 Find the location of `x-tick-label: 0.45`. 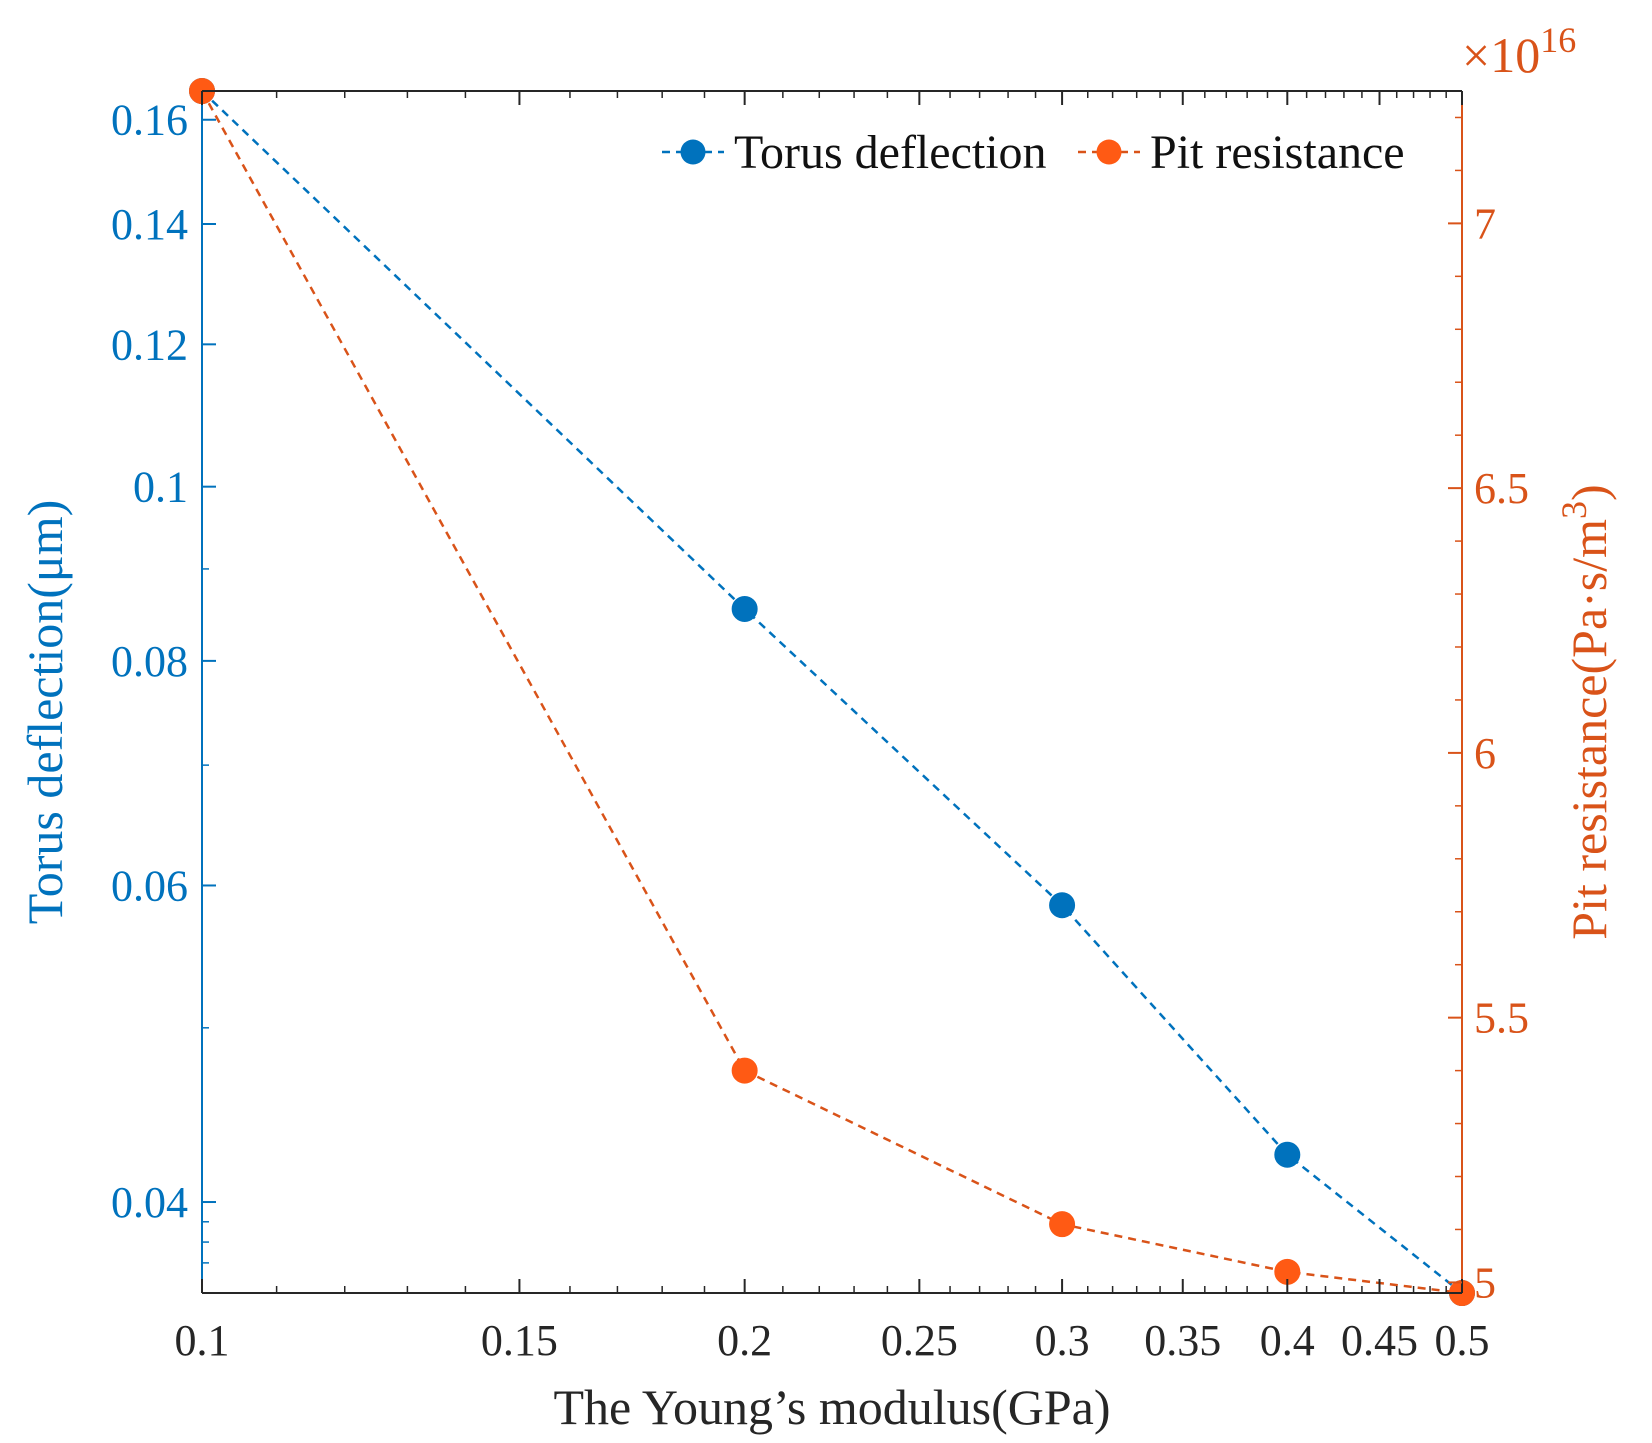

x-tick-label: 0.45 is located at coordinates (1379, 1340).